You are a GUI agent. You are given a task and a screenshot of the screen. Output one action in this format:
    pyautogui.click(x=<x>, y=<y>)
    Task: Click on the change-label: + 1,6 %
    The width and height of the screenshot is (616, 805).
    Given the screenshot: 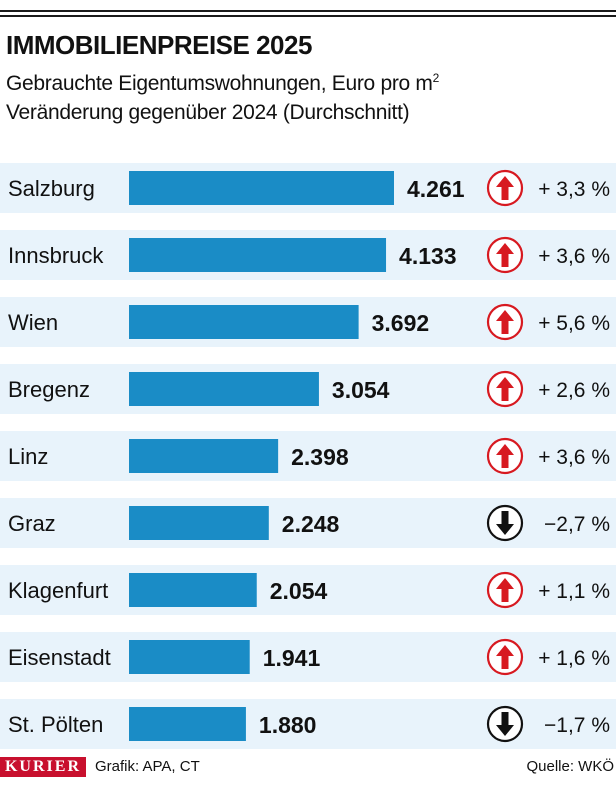 What is the action you would take?
    pyautogui.click(x=574, y=658)
    